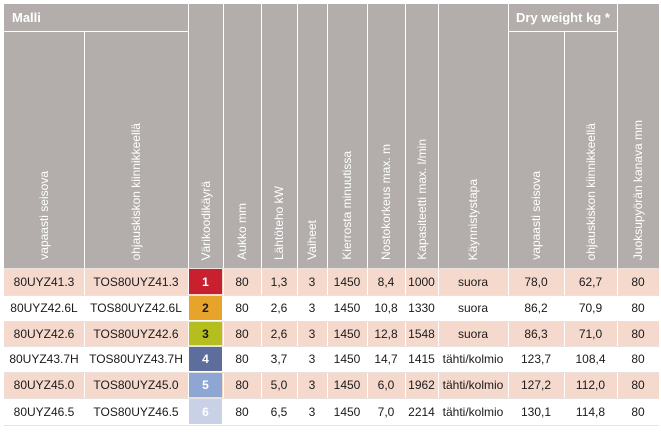  What do you see at coordinates (44, 411) in the screenshot?
I see `table-cell-model: 80UYZ46.5` at bounding box center [44, 411].